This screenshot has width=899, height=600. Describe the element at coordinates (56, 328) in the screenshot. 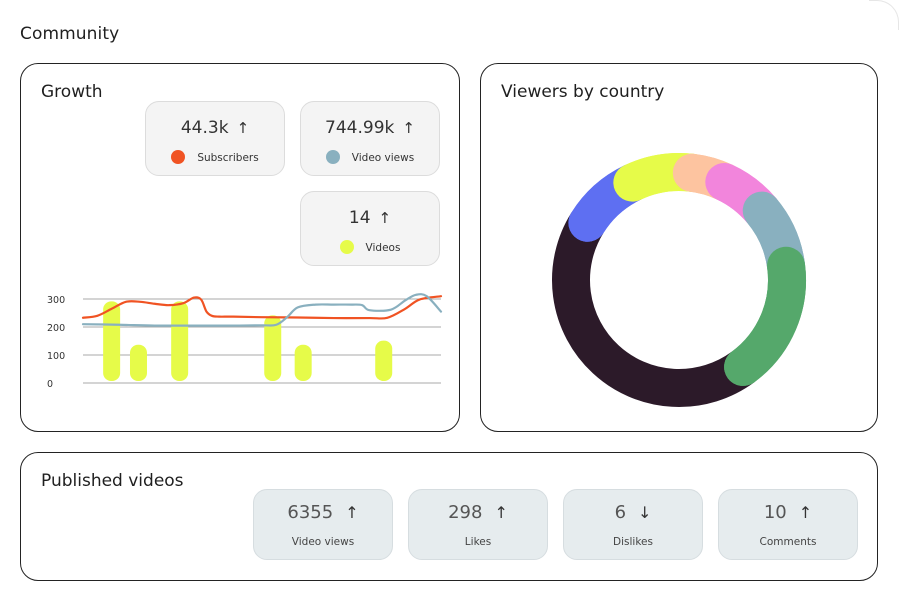

I see `y-tick-label: 200` at that location.